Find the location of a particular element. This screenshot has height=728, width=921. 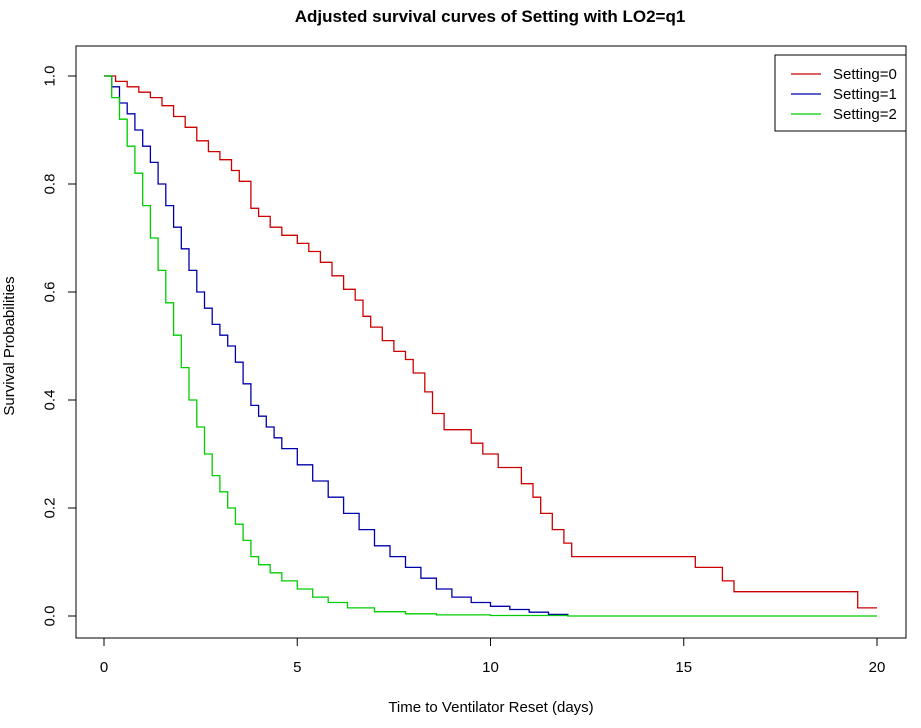

y-tick-label: 0.0 is located at coordinates (50, 616).